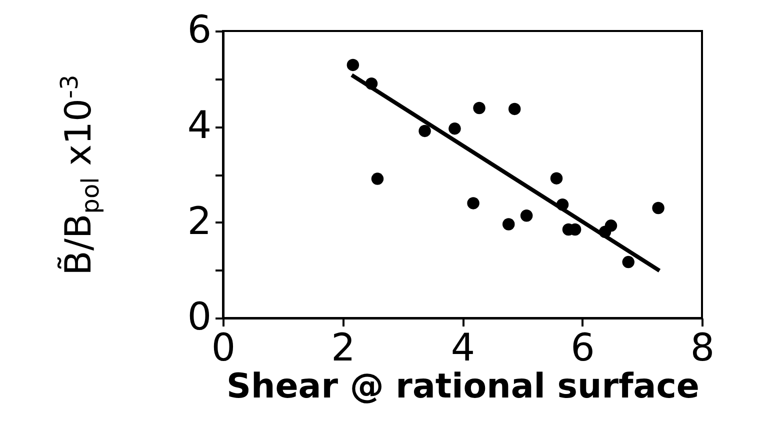  I want to click on x-axis-title: Shear @ rational surface, so click(463, 386).